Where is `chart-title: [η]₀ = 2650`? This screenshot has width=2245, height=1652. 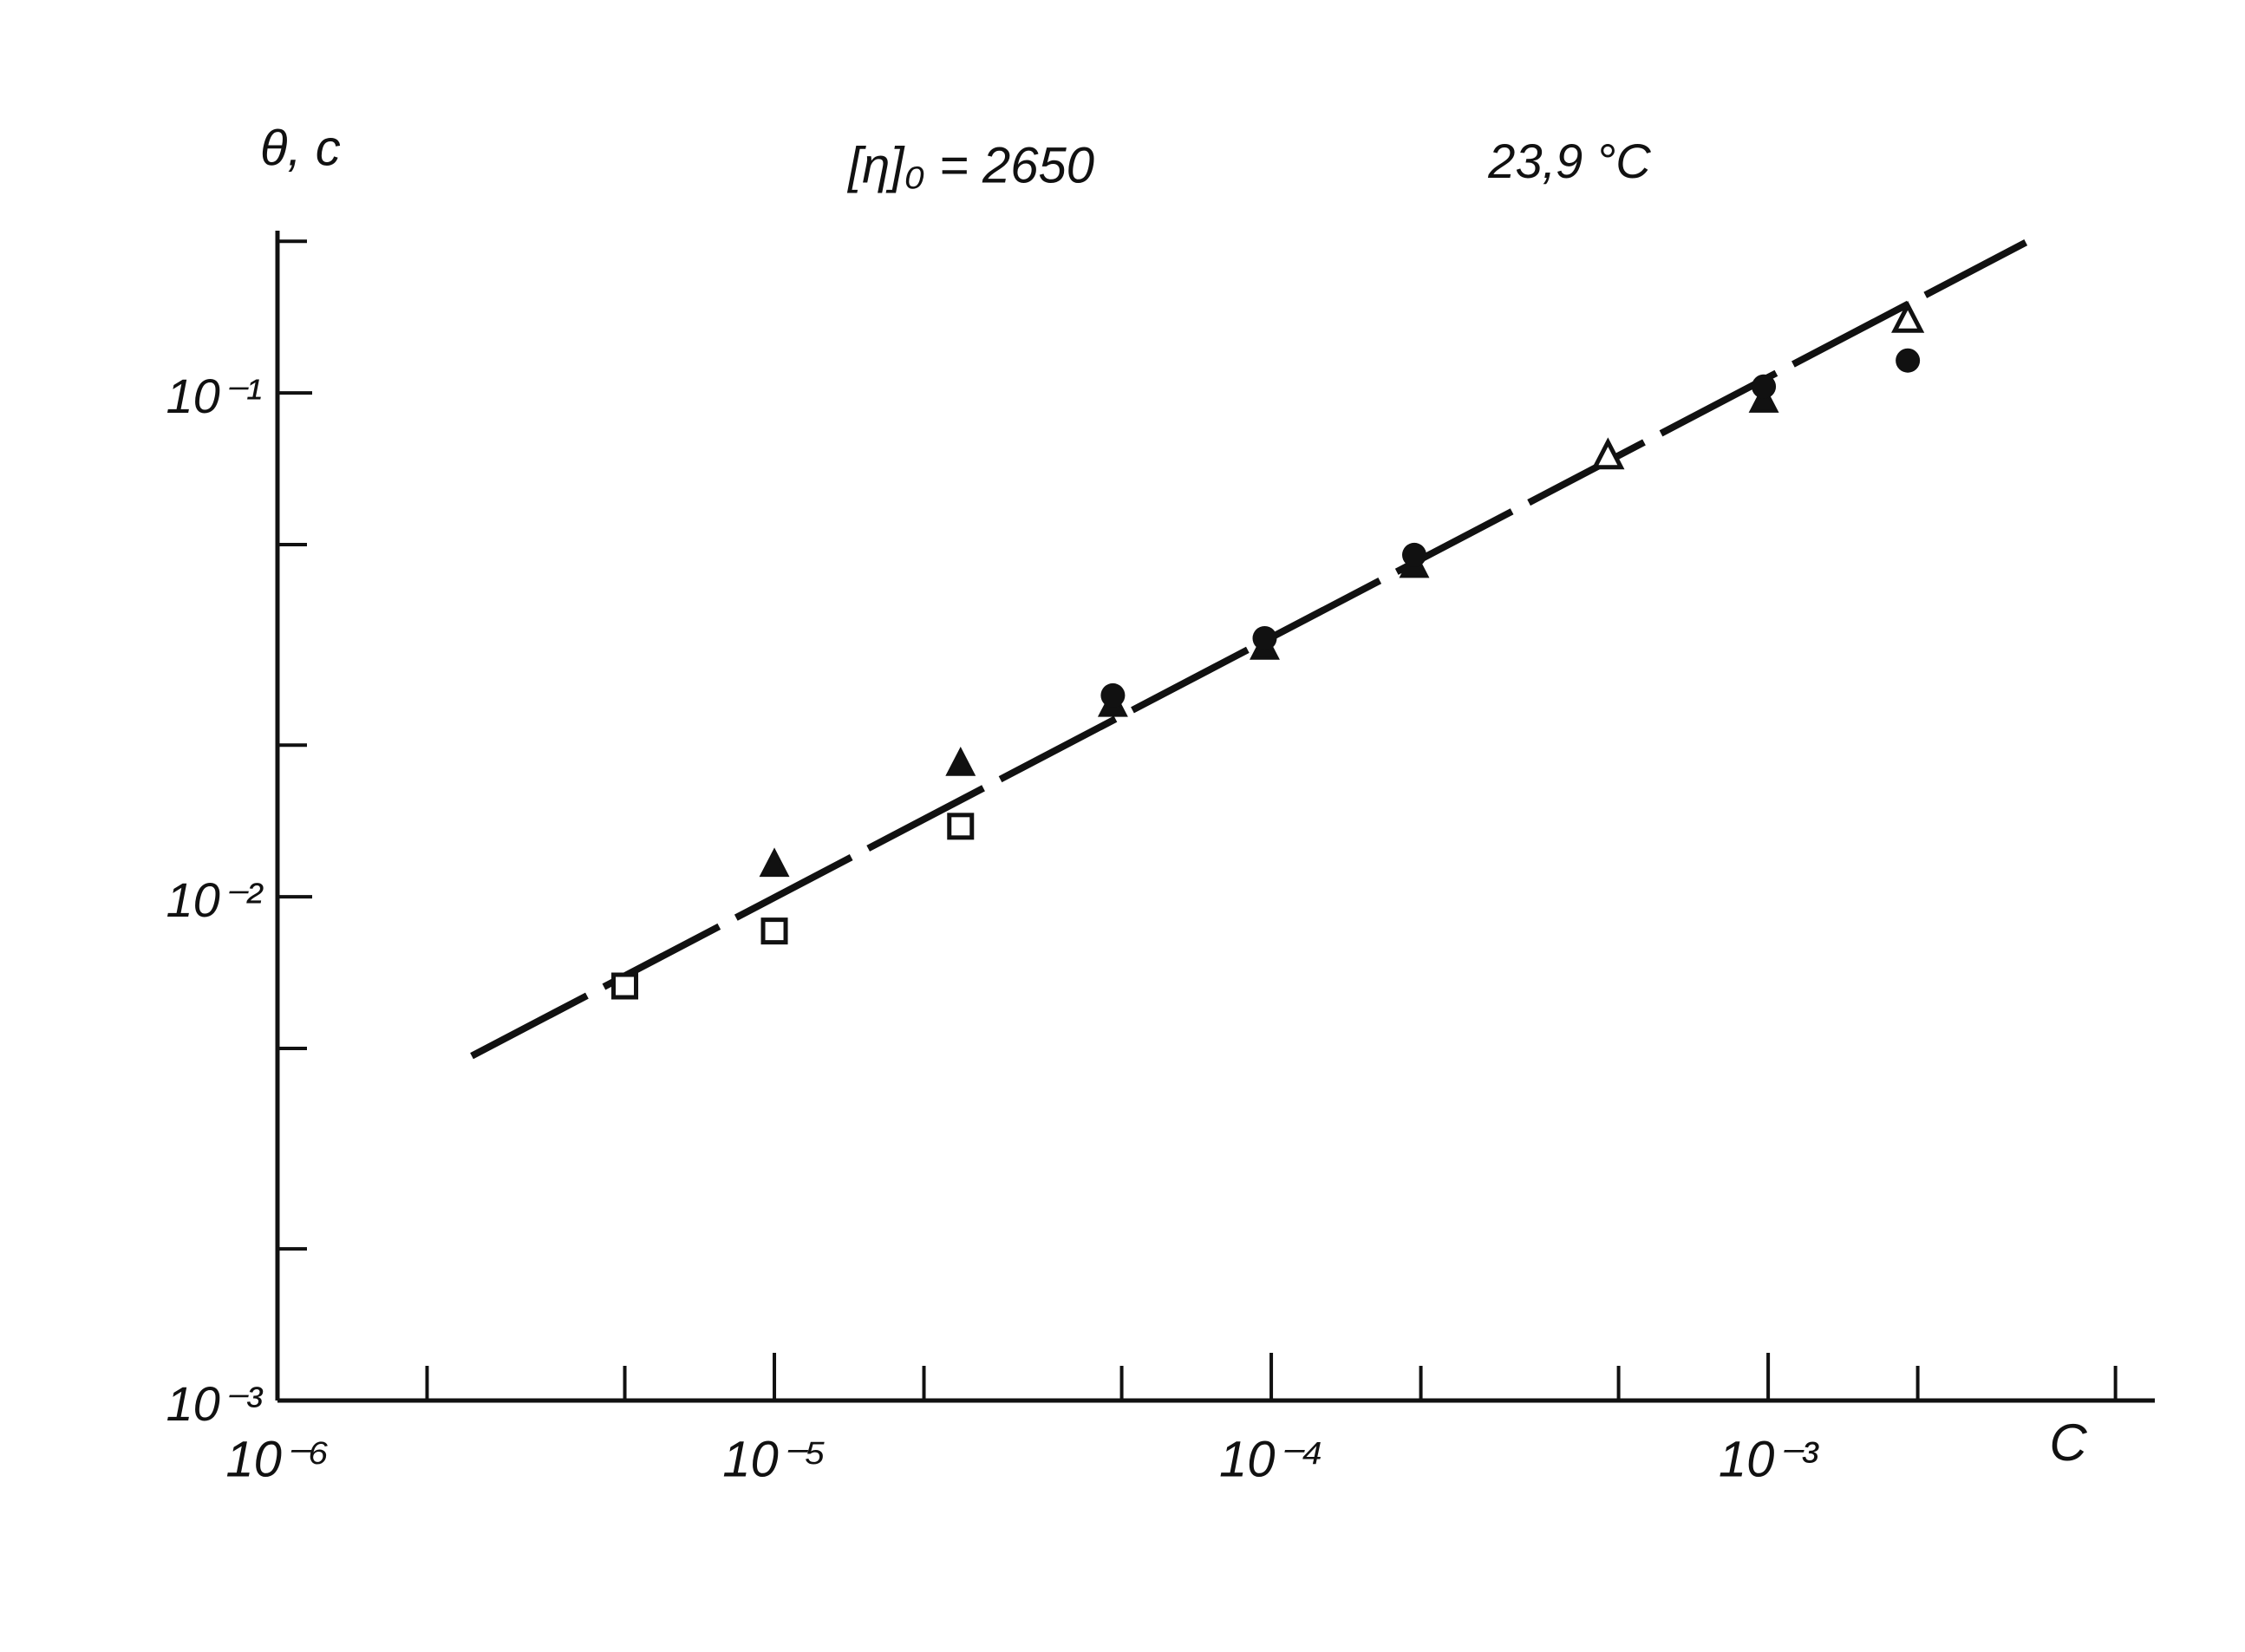 chart-title: [η]₀ = 2650 is located at coordinates (970, 165).